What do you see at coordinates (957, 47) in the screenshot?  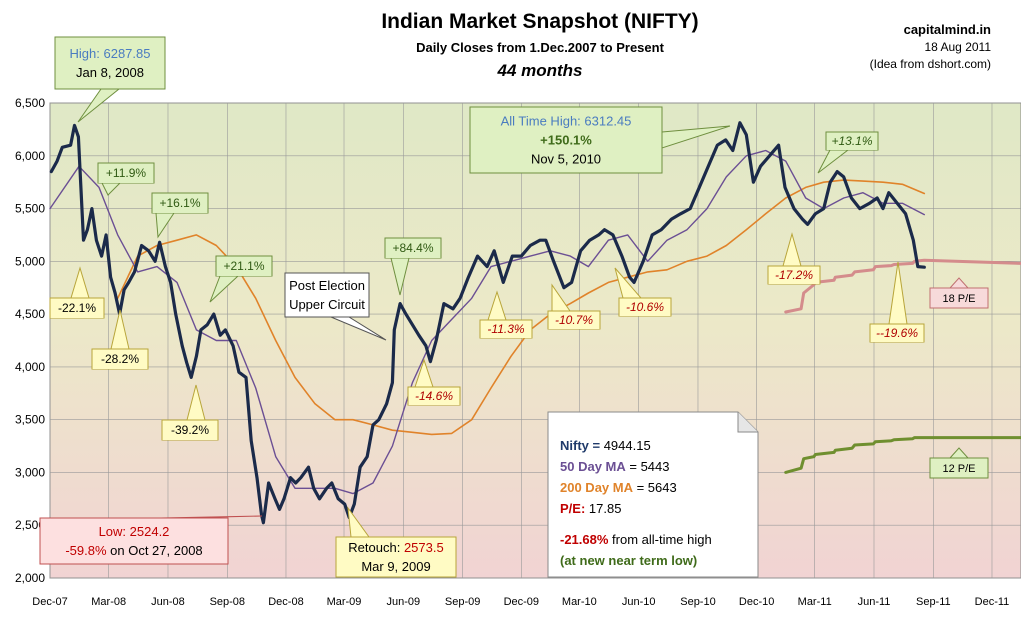 I see `source-date: 18 Aug 2011` at bounding box center [957, 47].